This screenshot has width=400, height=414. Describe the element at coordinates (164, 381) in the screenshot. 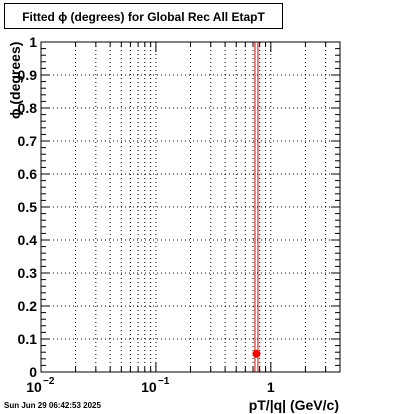

I see `x-tick-exponent: −1` at that location.